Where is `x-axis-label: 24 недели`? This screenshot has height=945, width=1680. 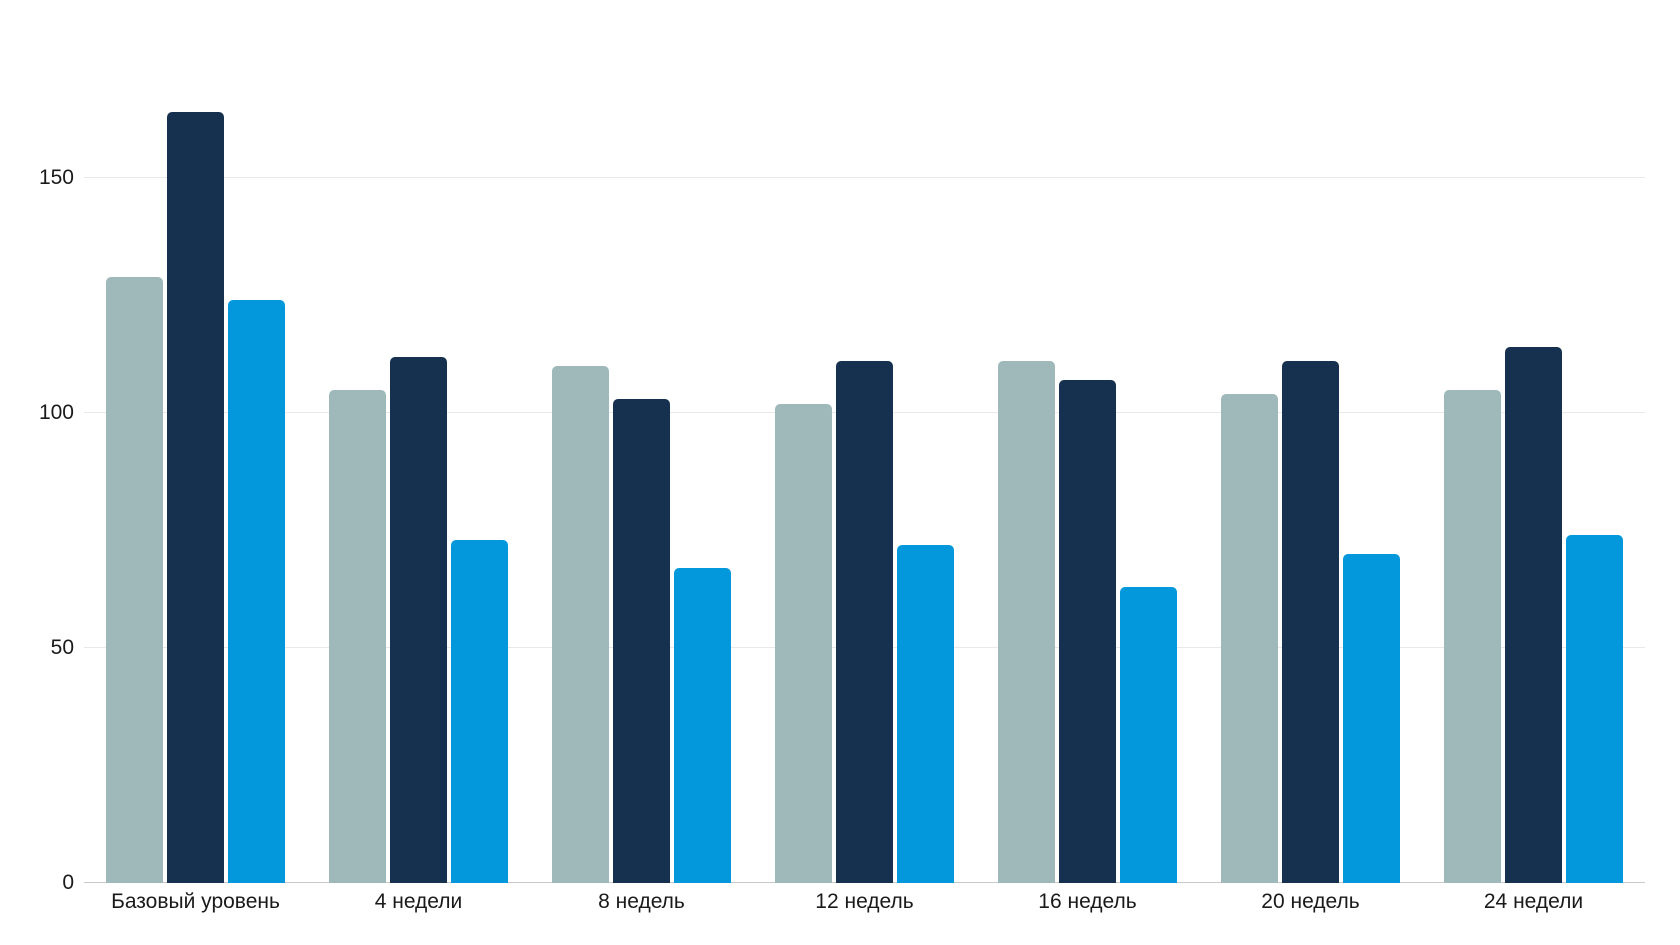
x-axis-label: 24 недели is located at coordinates (1533, 901).